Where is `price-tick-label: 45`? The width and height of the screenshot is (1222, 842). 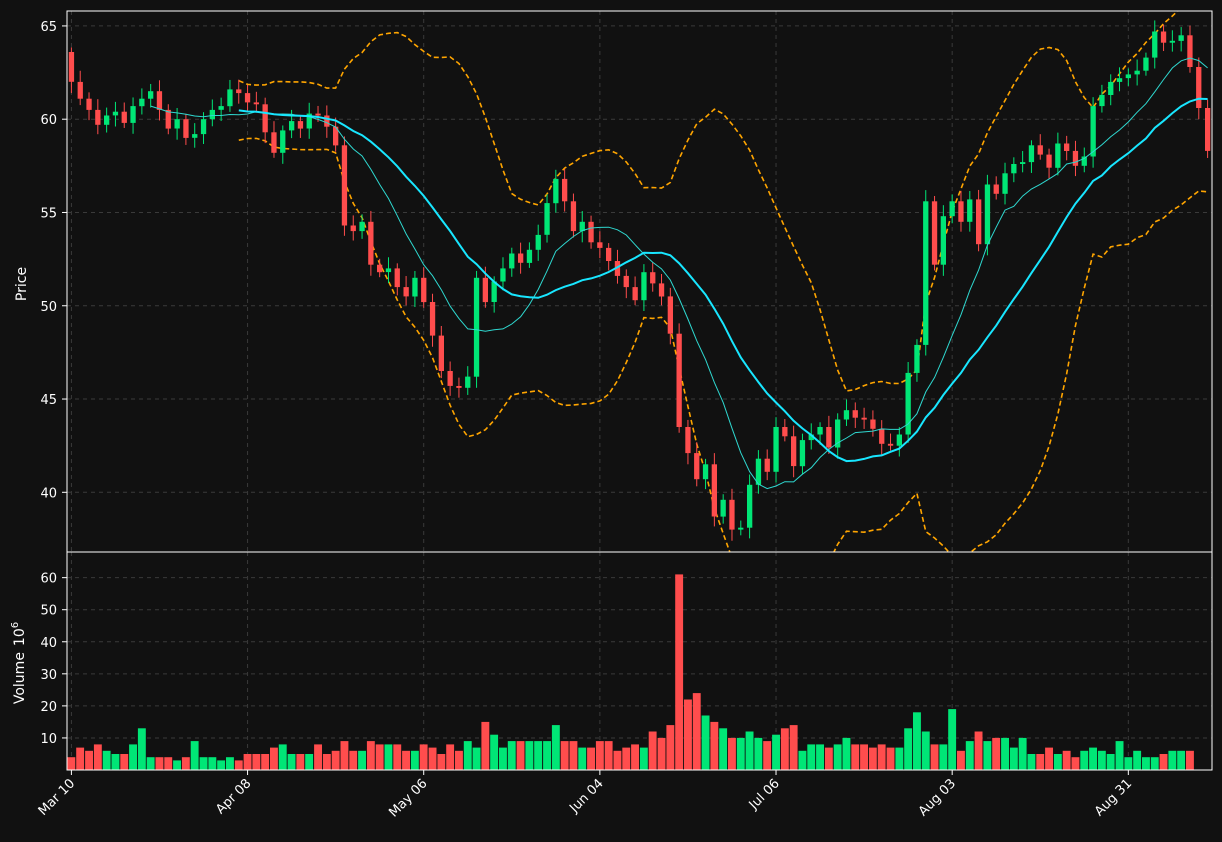 price-tick-label: 45 is located at coordinates (48, 400).